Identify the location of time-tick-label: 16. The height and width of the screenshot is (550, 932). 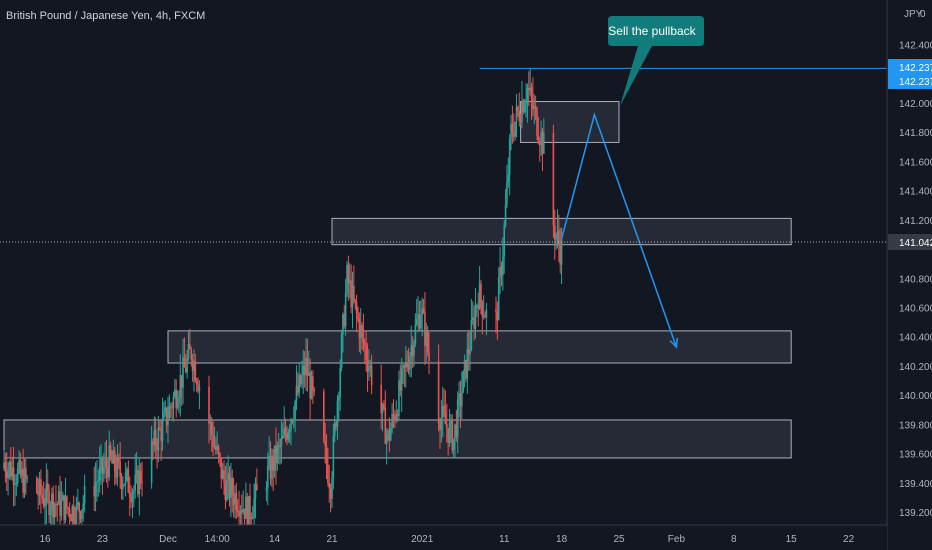
(45, 539).